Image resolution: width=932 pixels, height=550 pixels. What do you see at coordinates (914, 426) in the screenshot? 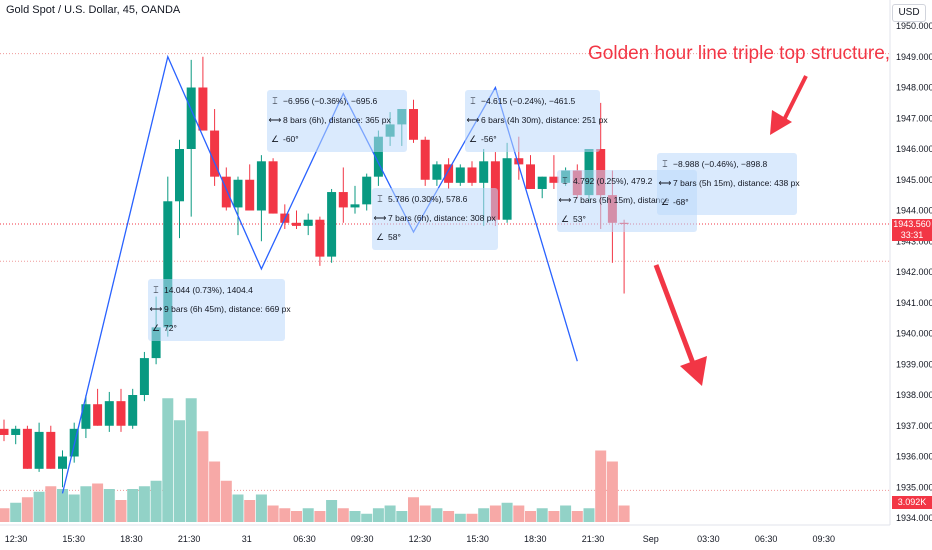
I see `price-tick-label: 1937.000` at bounding box center [914, 426].